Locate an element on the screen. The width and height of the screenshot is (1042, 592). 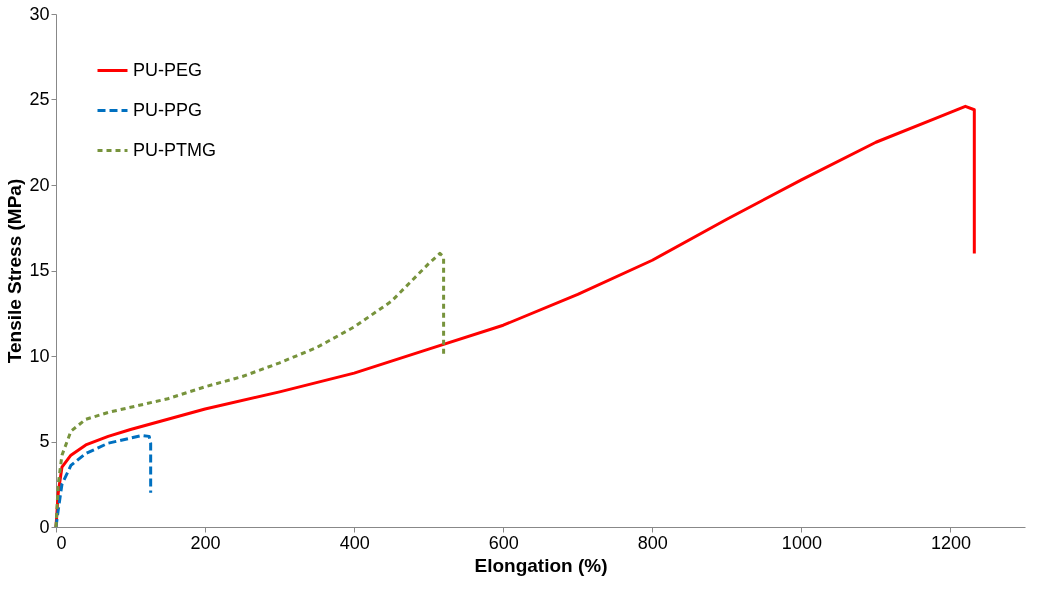
legend-label: PU-PTMG is located at coordinates (174, 149).